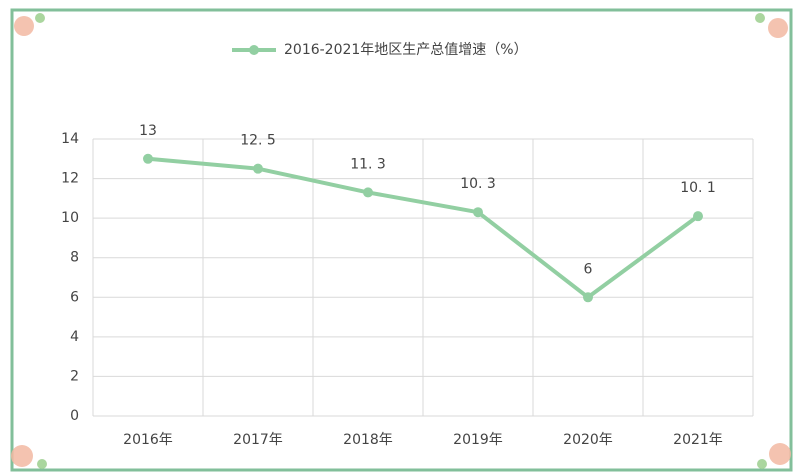 The height and width of the screenshot is (476, 803). What do you see at coordinates (406, 50) in the screenshot?
I see `legend-label: 2016-2021年地区生产总值增速（%）` at bounding box center [406, 50].